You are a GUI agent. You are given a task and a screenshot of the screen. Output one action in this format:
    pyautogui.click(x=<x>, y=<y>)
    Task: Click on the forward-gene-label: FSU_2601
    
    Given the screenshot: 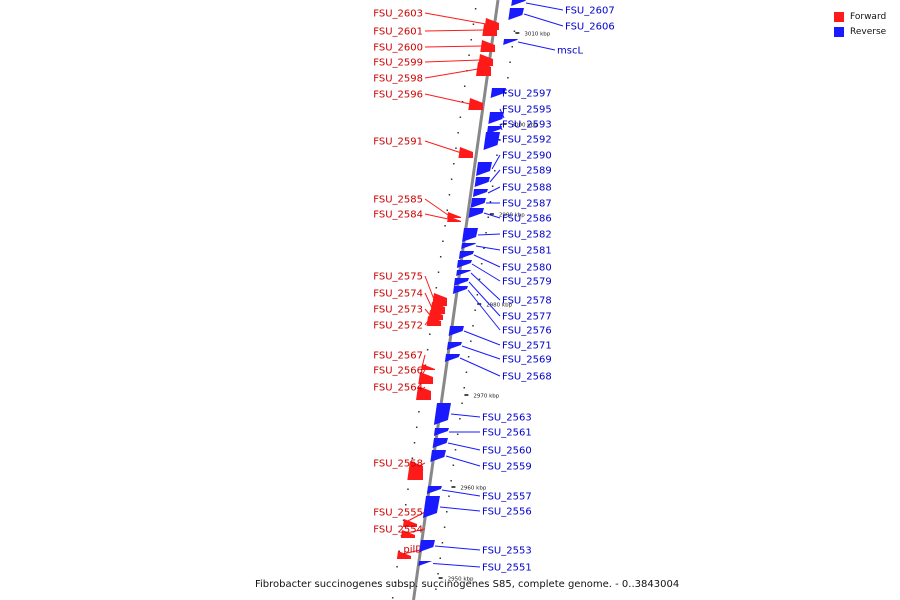 What is the action you would take?
    pyautogui.click(x=398, y=32)
    